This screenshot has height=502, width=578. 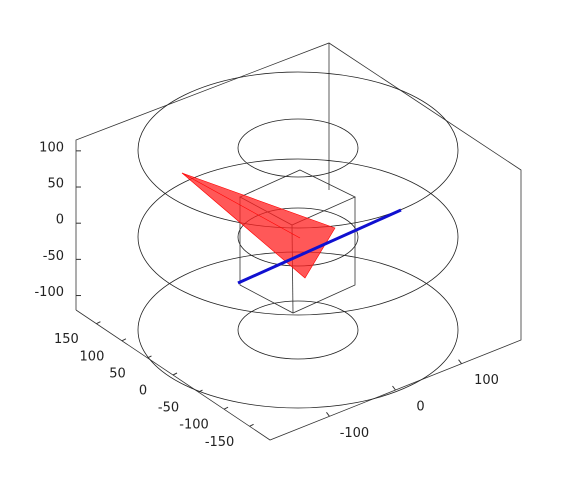 What do you see at coordinates (220, 442) in the screenshot?
I see `x-tick-label: -150` at bounding box center [220, 442].